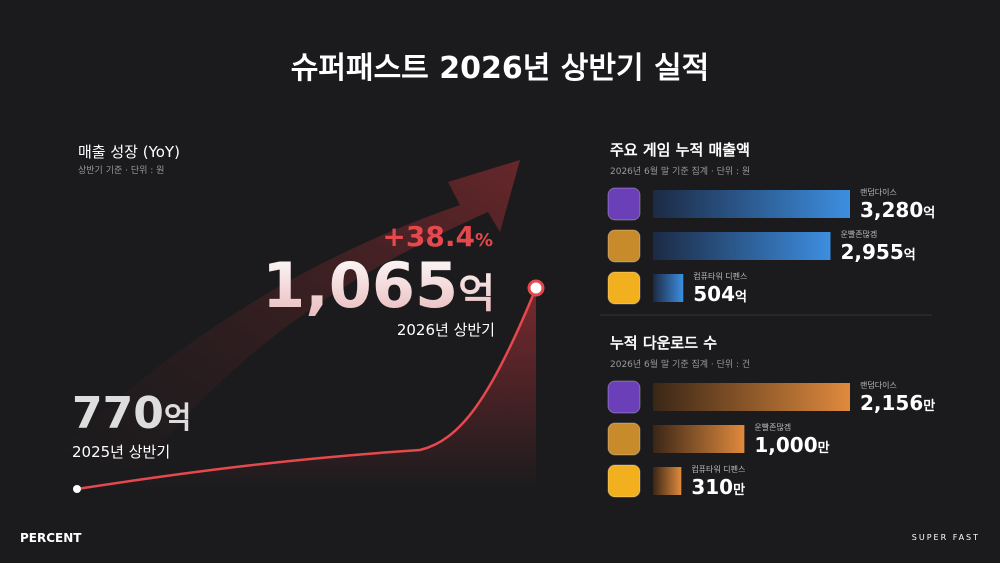  Describe the element at coordinates (500, 68) in the screenshot. I see `page-title: 슈퍼패스트 2026년 상반기 실적` at that location.